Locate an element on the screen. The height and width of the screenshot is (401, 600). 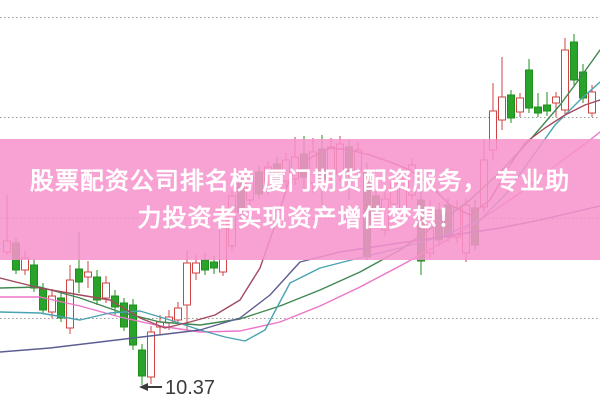
annotation-arrow-head is located at coordinates (143, 387).